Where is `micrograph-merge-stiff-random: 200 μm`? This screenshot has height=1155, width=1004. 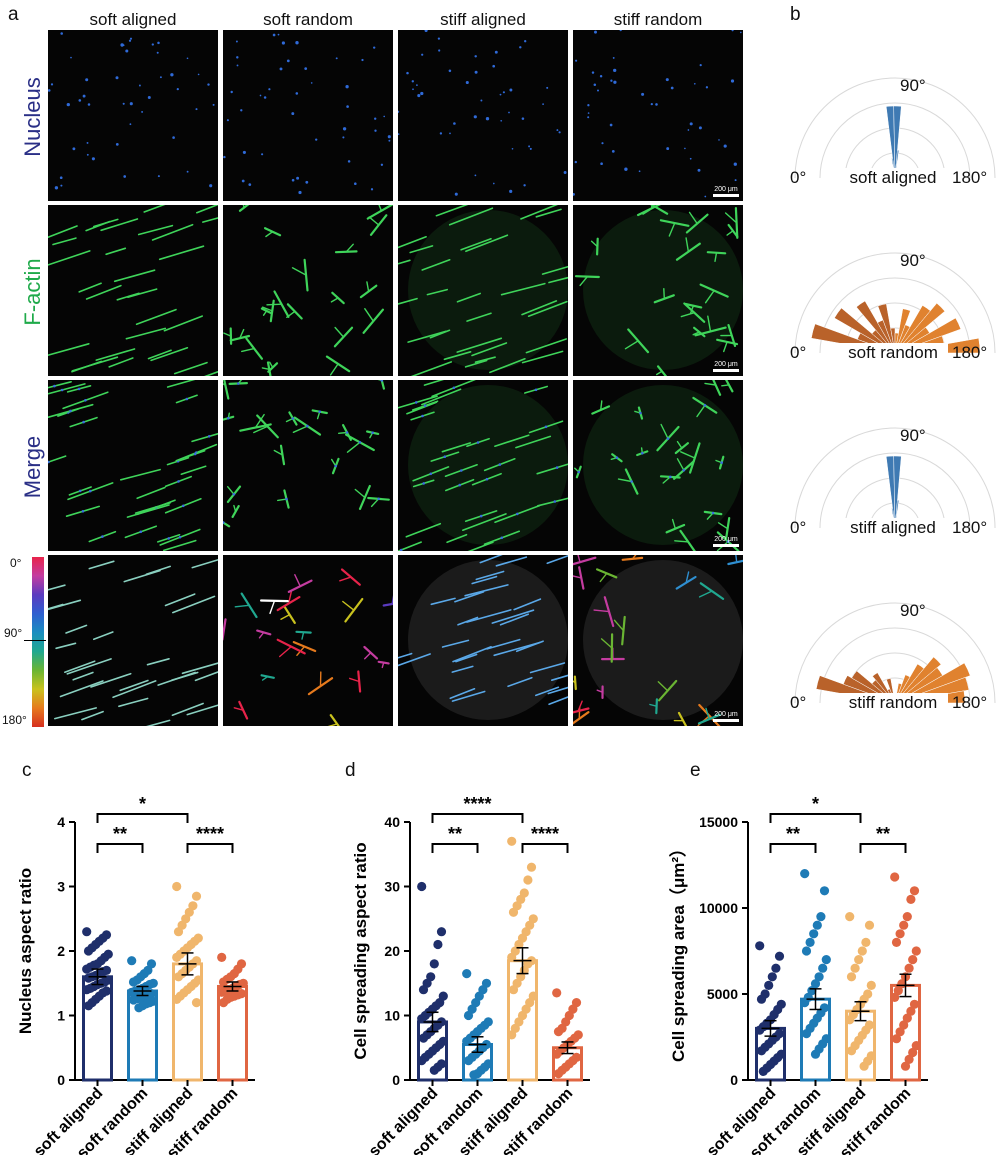 micrograph-merge-stiff-random: 200 μm is located at coordinates (658, 465).